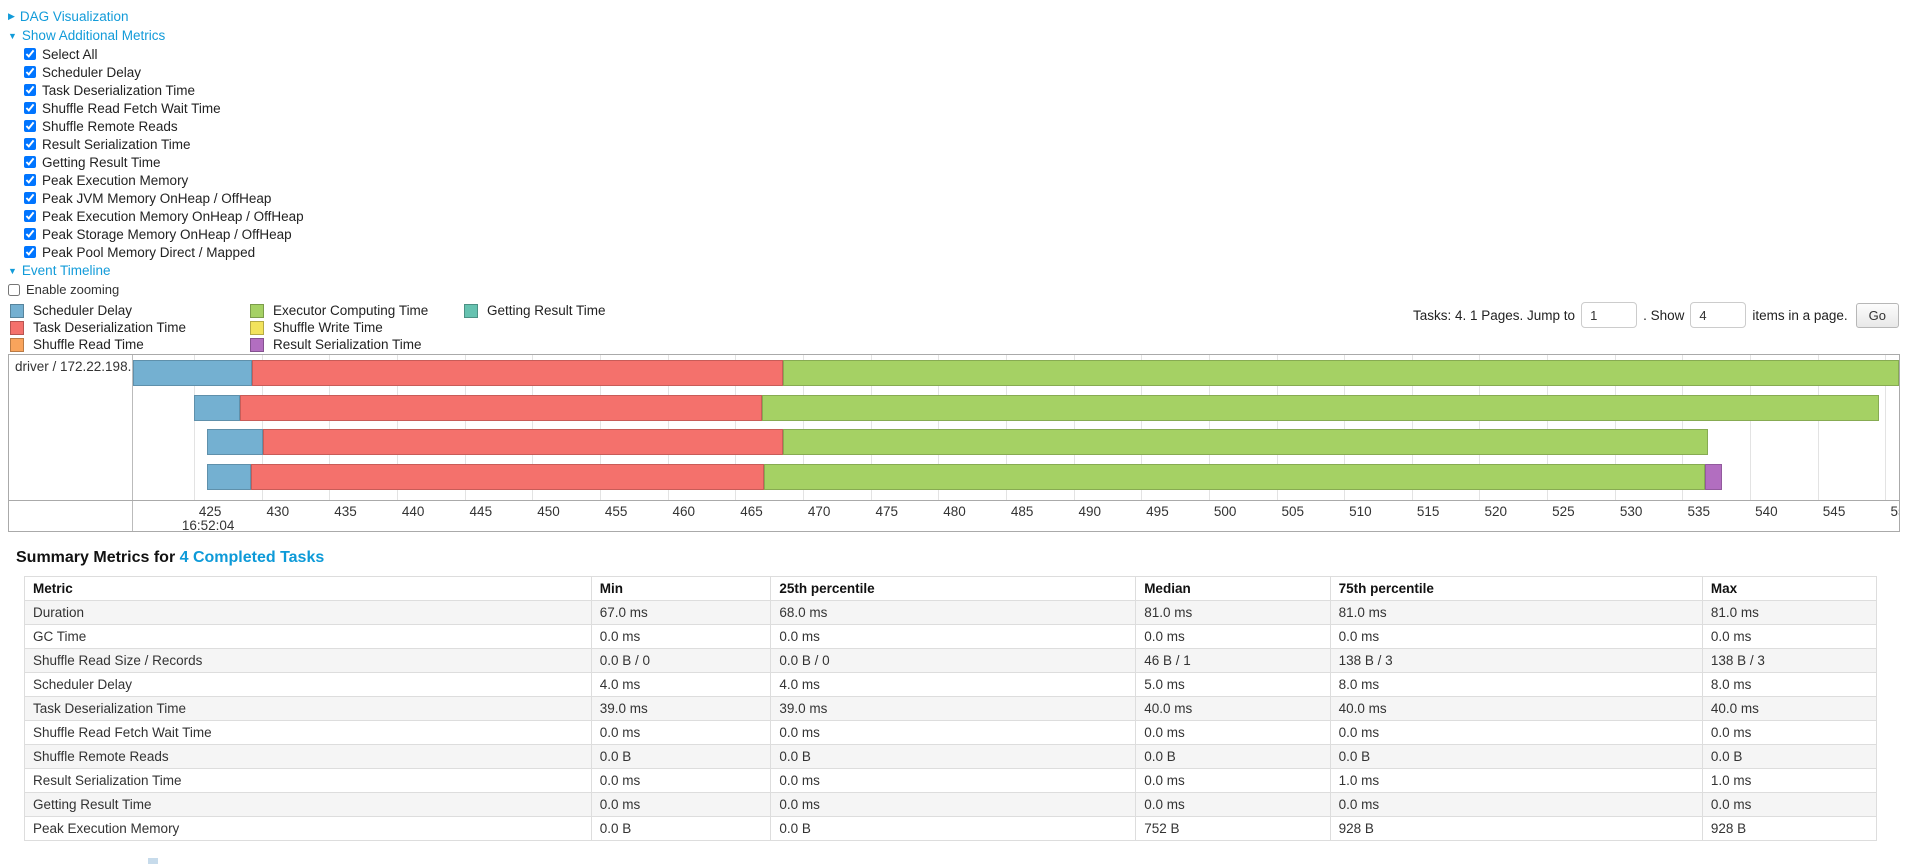 This screenshot has width=1907, height=865. What do you see at coordinates (308, 756) in the screenshot?
I see `metric-name-cell: Shuffle Remote Reads` at bounding box center [308, 756].